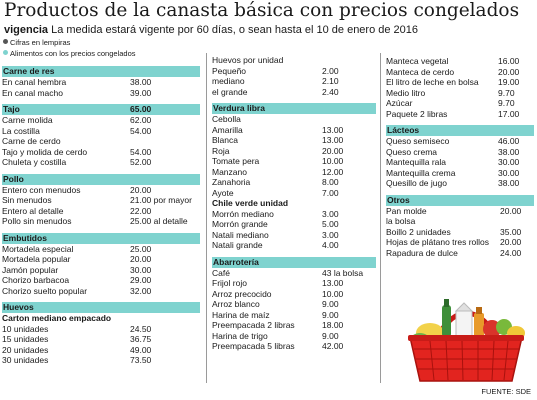 The image size is (537, 400). Describe the element at coordinates (278, 140) in the screenshot. I see `list-item: Blanca 13.00` at that location.